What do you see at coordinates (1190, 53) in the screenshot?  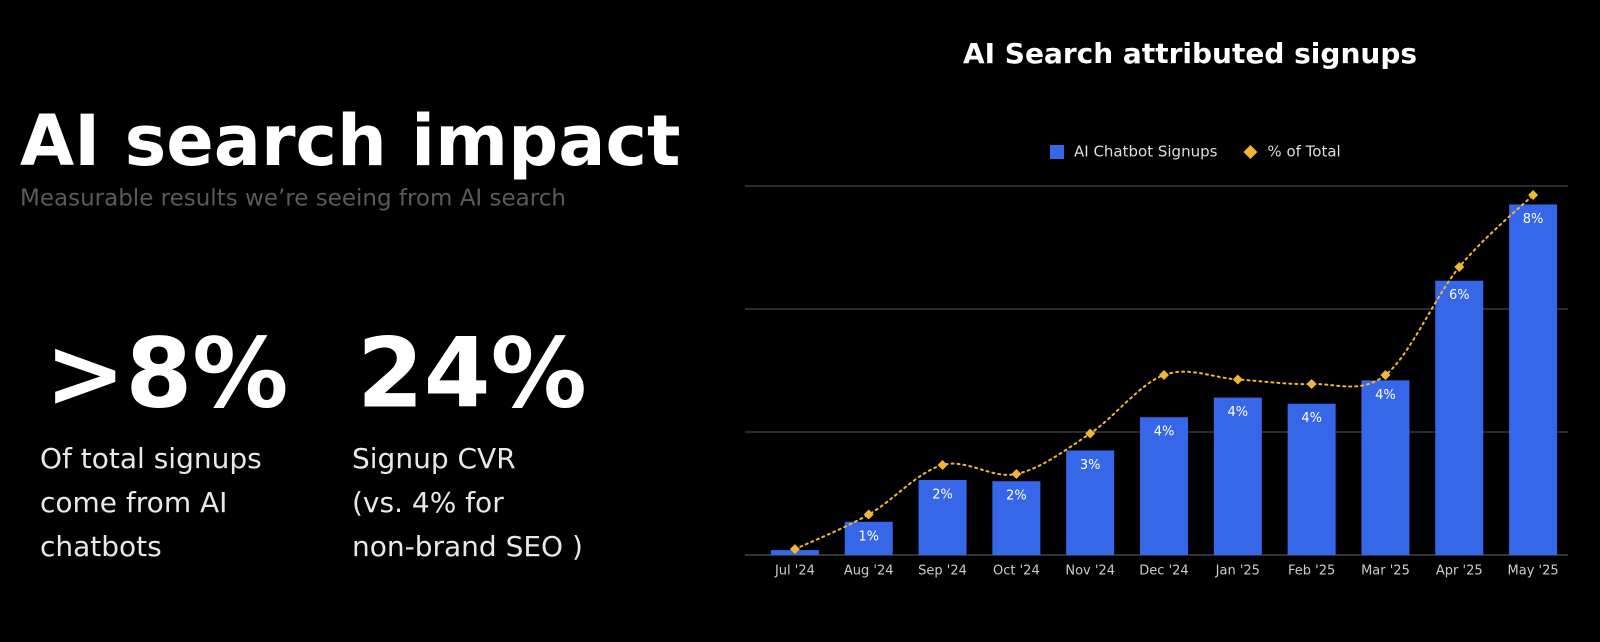 I see `chart-title: AI Search attributed signups` at bounding box center [1190, 53].